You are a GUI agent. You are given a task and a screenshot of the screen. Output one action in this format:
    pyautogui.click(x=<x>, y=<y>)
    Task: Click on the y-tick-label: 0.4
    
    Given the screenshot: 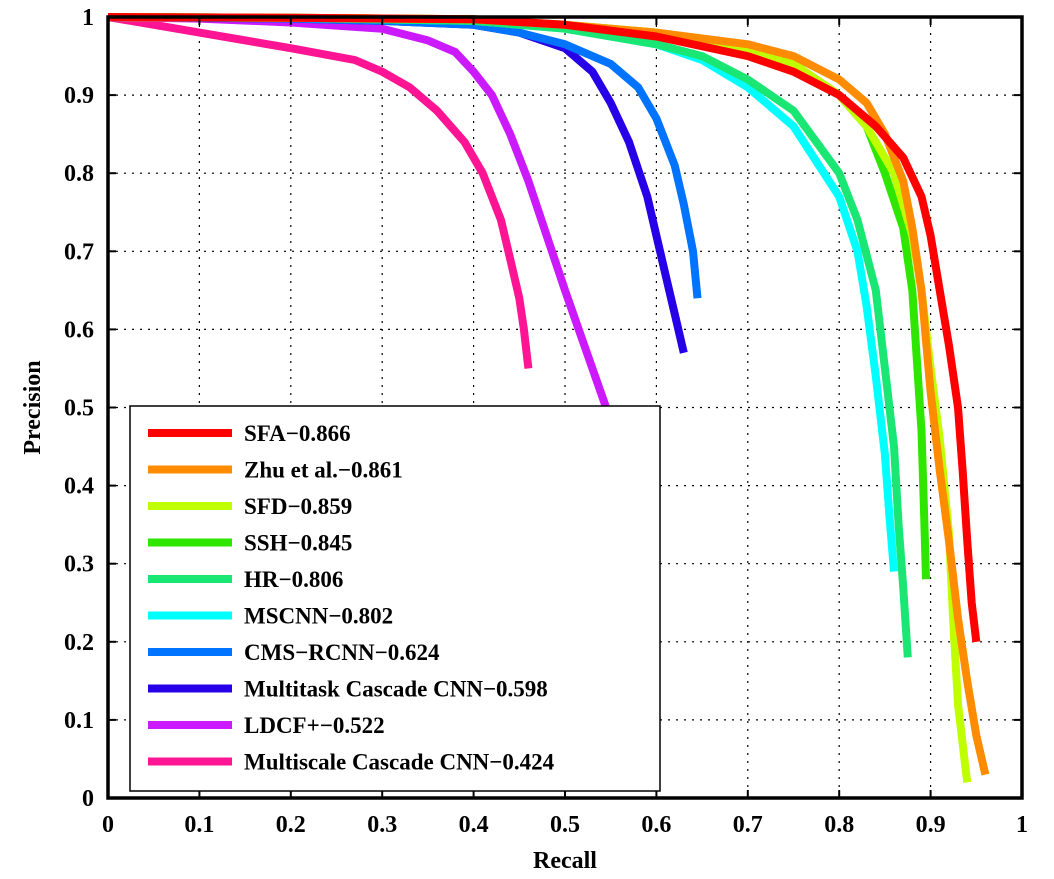 What is the action you would take?
    pyautogui.click(x=79, y=487)
    